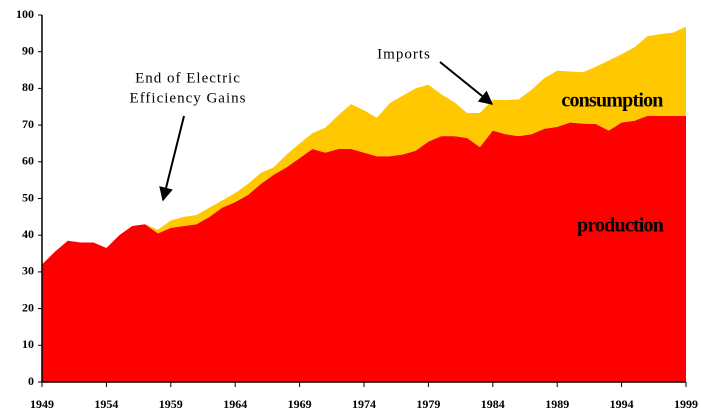  What do you see at coordinates (612, 101) in the screenshot?
I see `annotation: consumption` at bounding box center [612, 101].